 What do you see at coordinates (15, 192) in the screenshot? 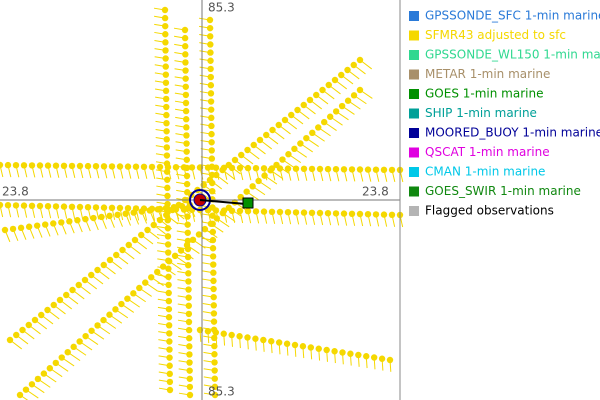
I see `left-label: 23.8` at bounding box center [15, 192].